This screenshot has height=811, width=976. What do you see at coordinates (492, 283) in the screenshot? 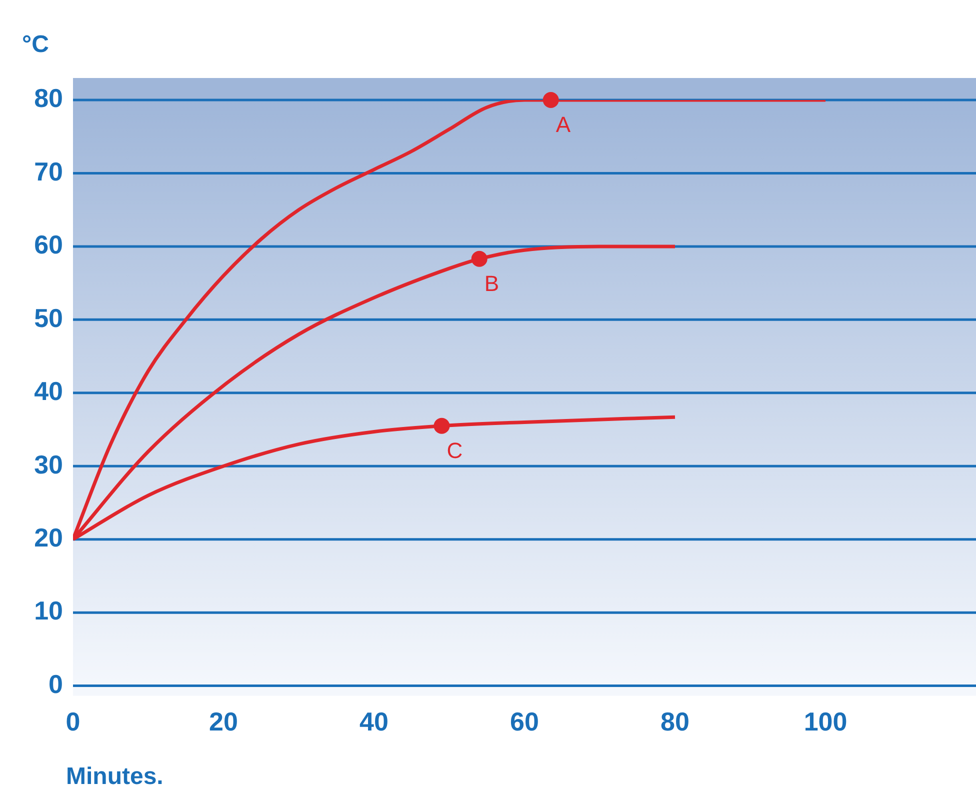
I see `annotation: B` at bounding box center [492, 283].